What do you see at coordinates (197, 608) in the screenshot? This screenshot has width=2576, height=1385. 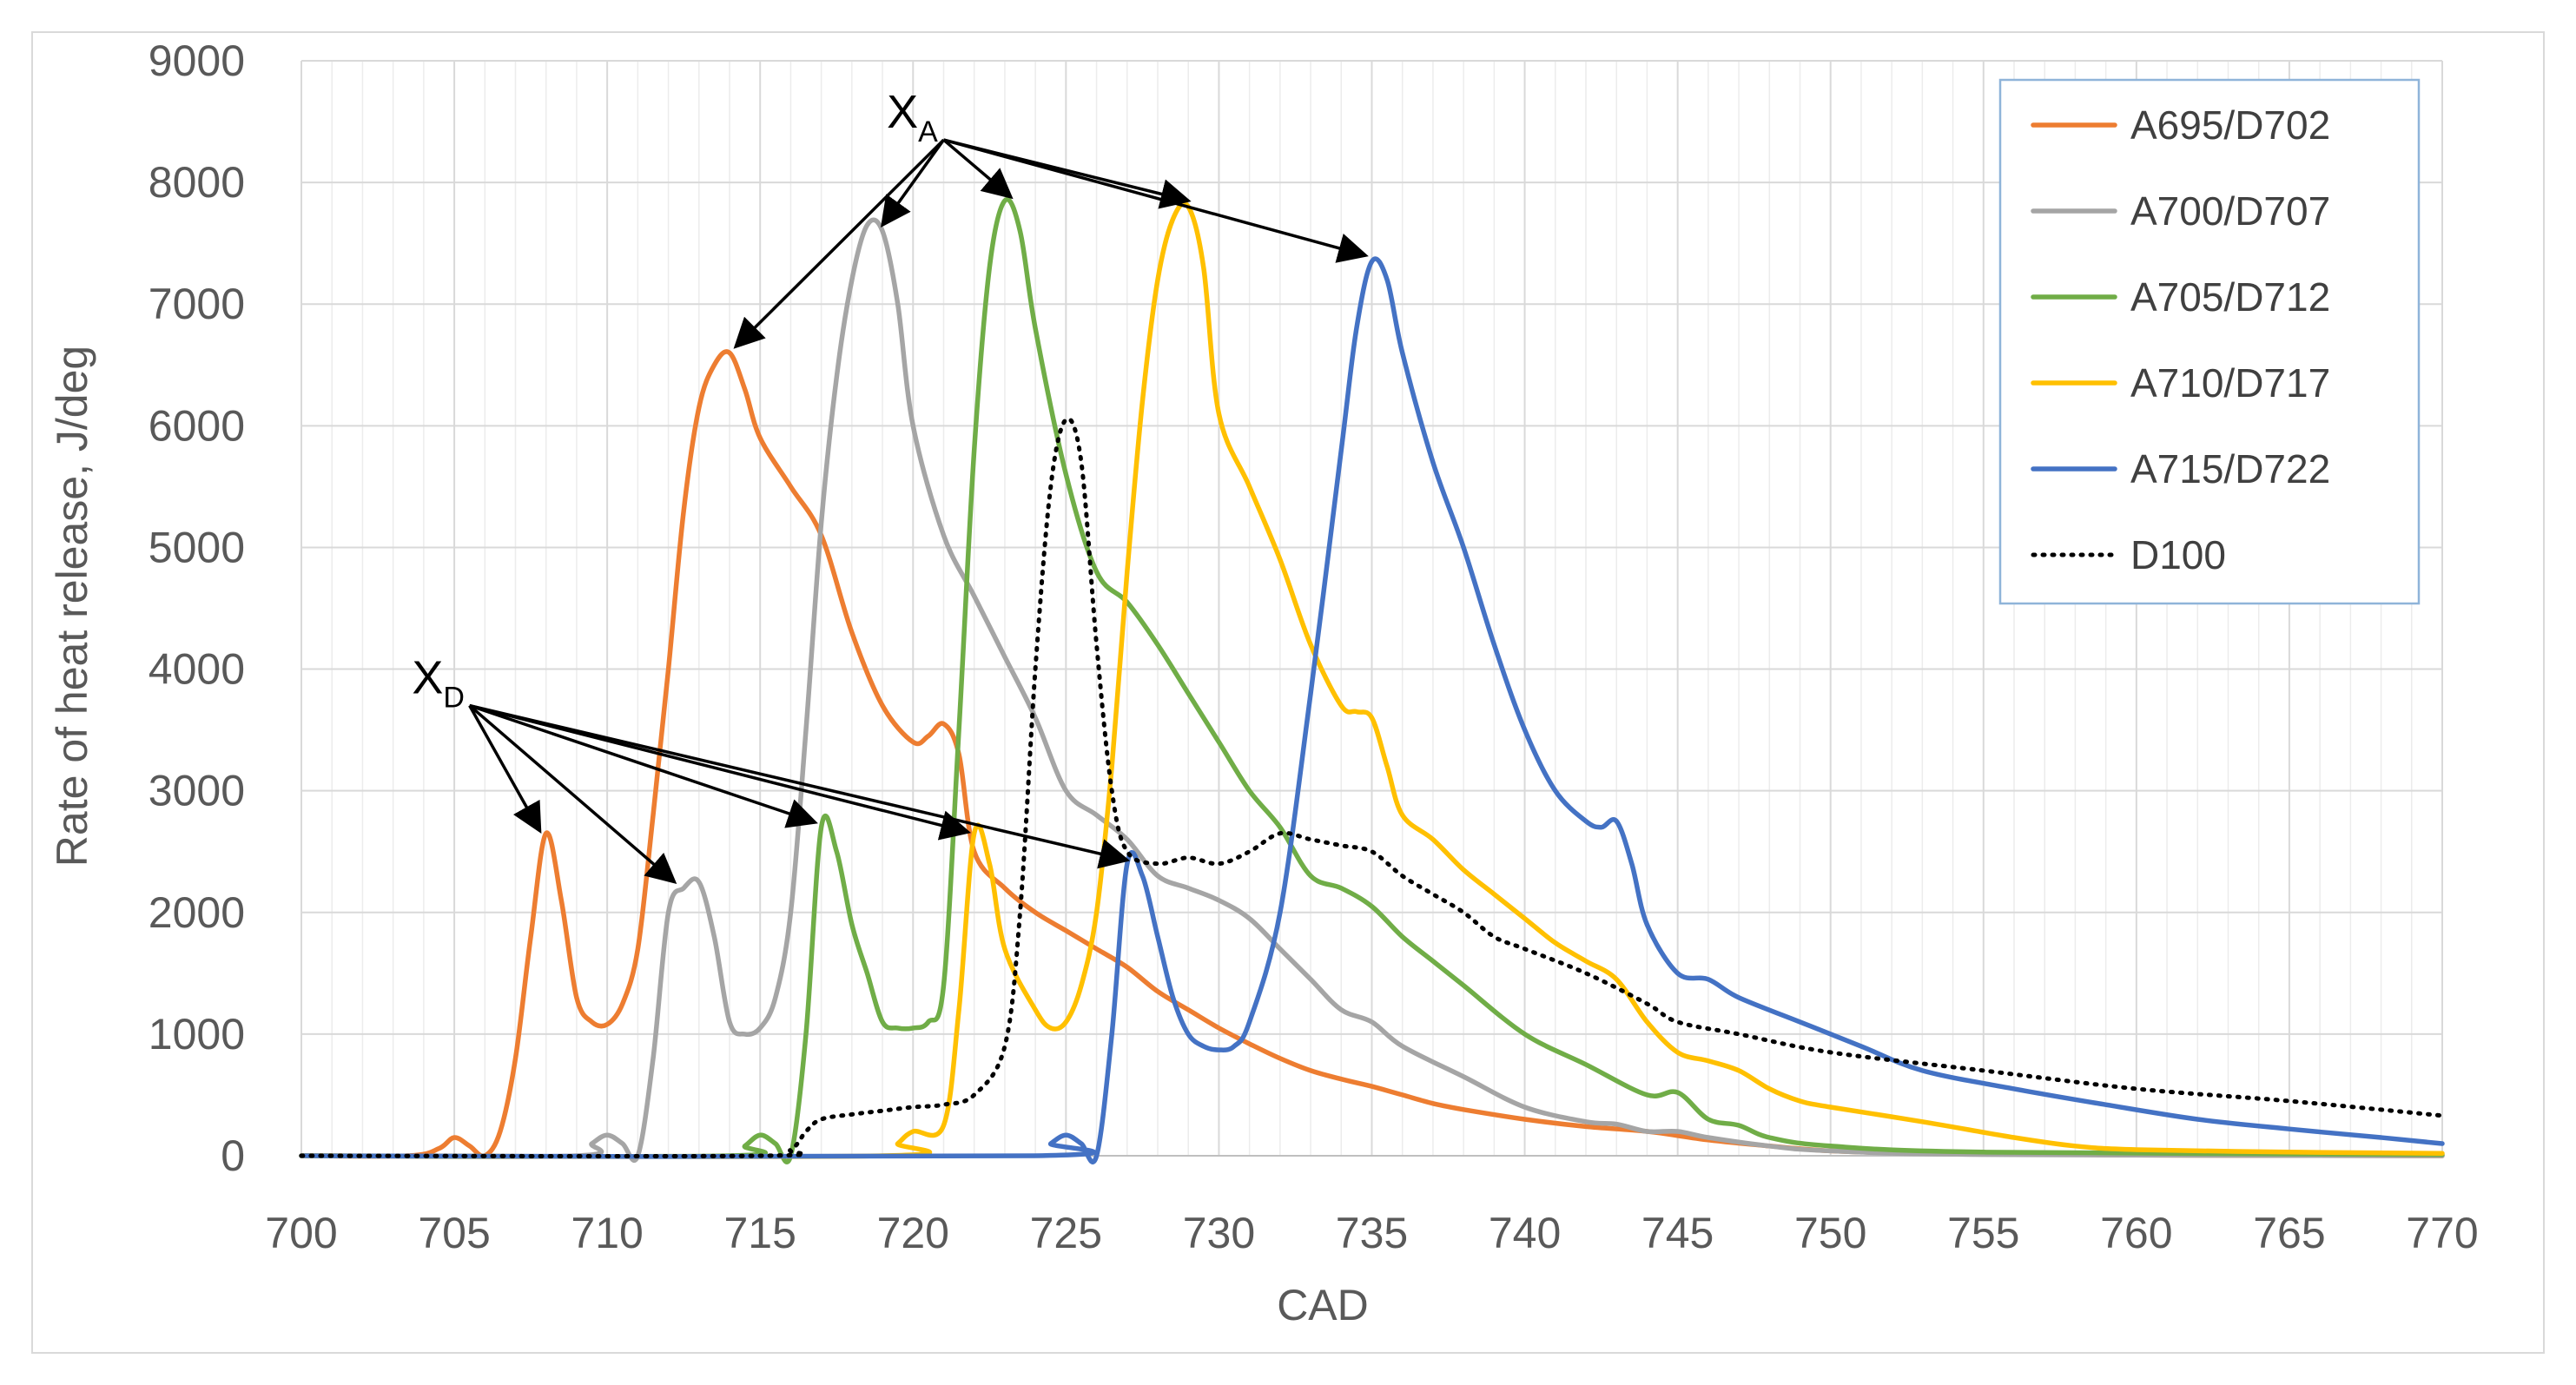 I see `y-axis-ticks: 0 1000 2000 3000 4000 5000 6000 7000 8000 9000` at bounding box center [197, 608].